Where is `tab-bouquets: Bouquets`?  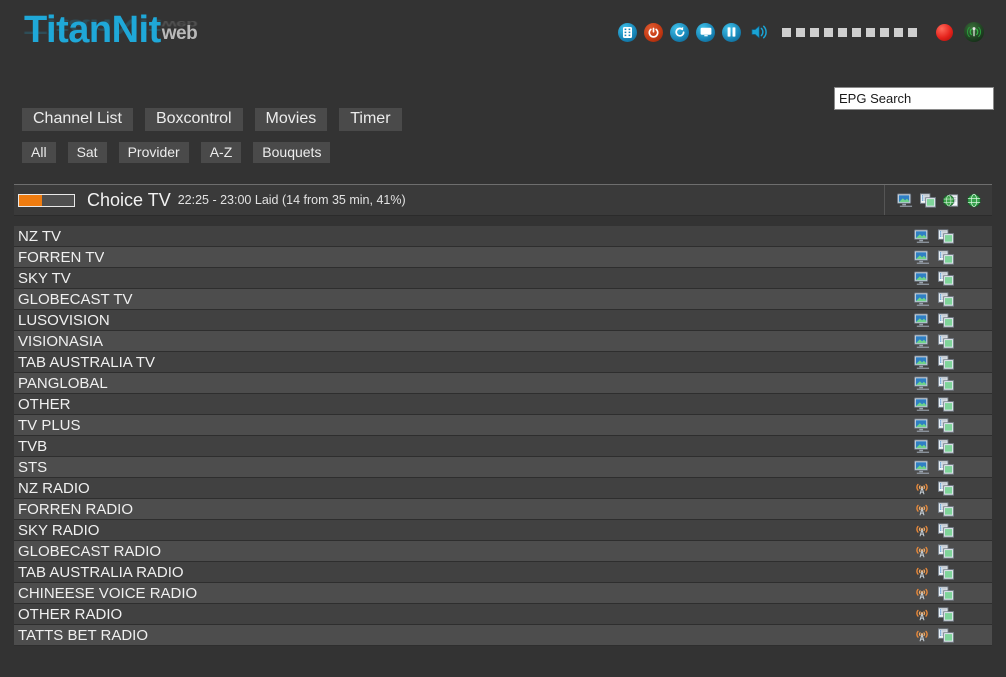 tab-bouquets: Bouquets is located at coordinates (292, 152).